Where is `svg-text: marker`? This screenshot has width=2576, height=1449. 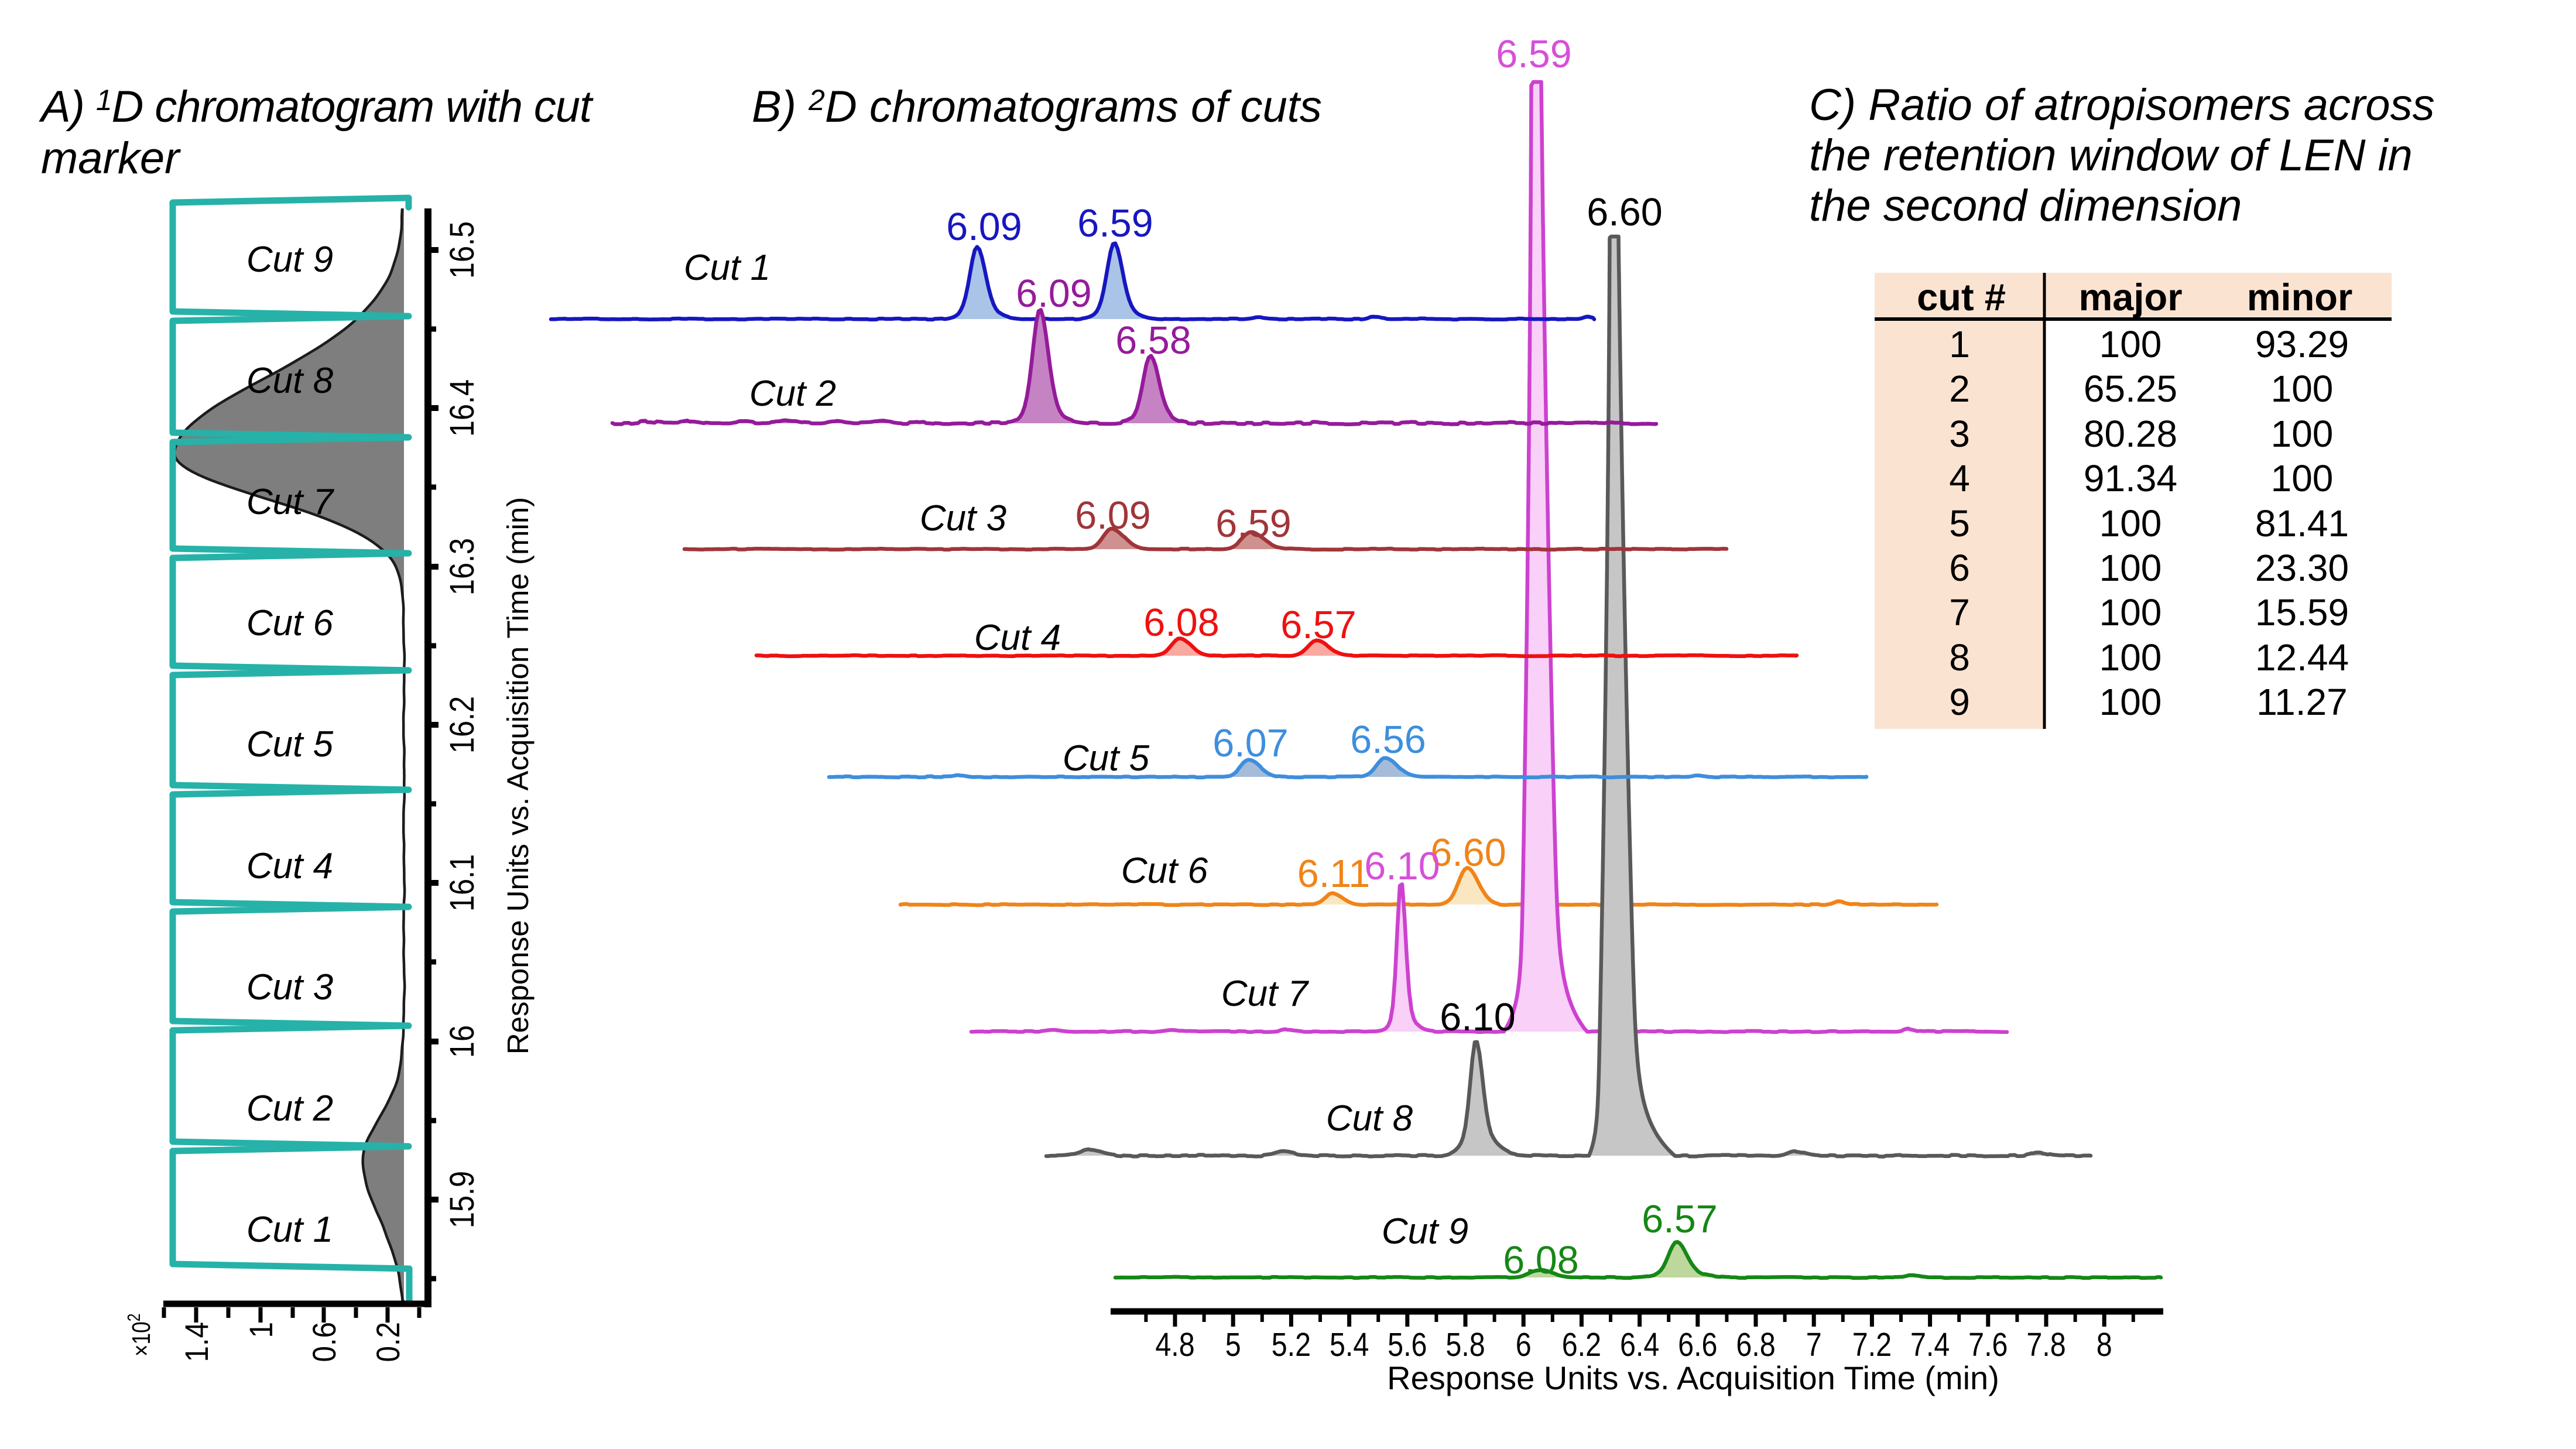
svg-text: marker is located at coordinates (111, 158).